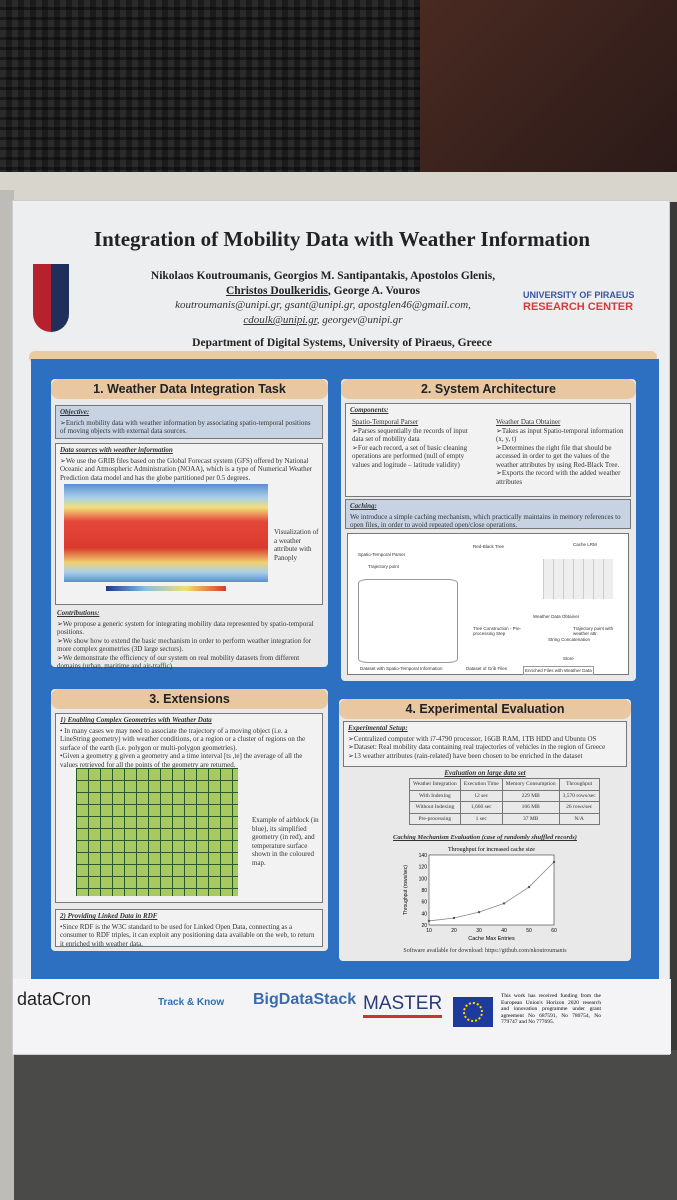 The image size is (677, 1200). What do you see at coordinates (481, 818) in the screenshot?
I see `td: 1 sec` at bounding box center [481, 818].